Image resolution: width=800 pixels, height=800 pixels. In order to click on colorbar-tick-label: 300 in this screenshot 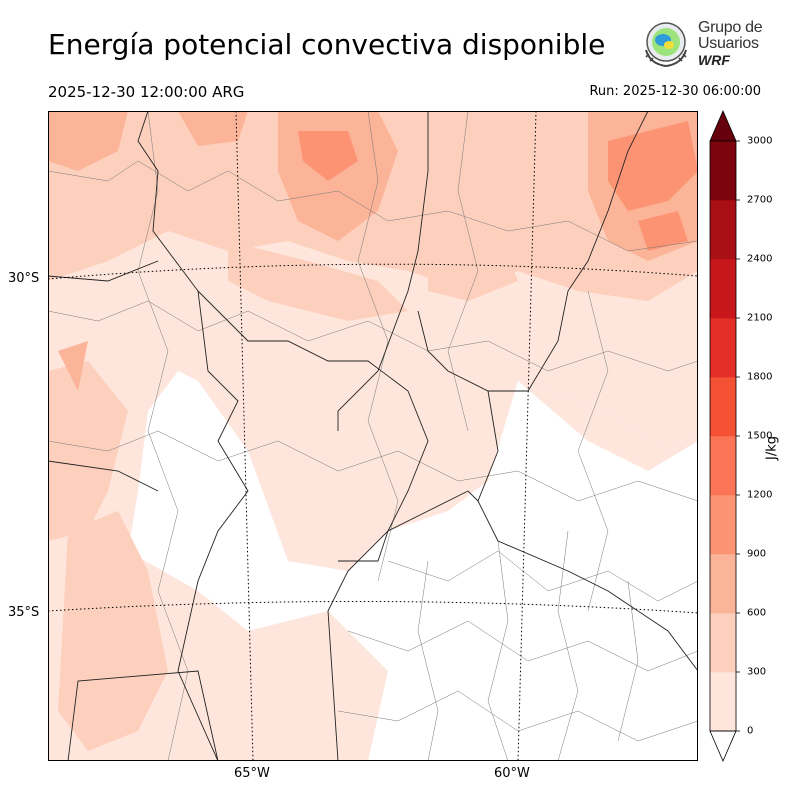, I will do `click(757, 672)`.